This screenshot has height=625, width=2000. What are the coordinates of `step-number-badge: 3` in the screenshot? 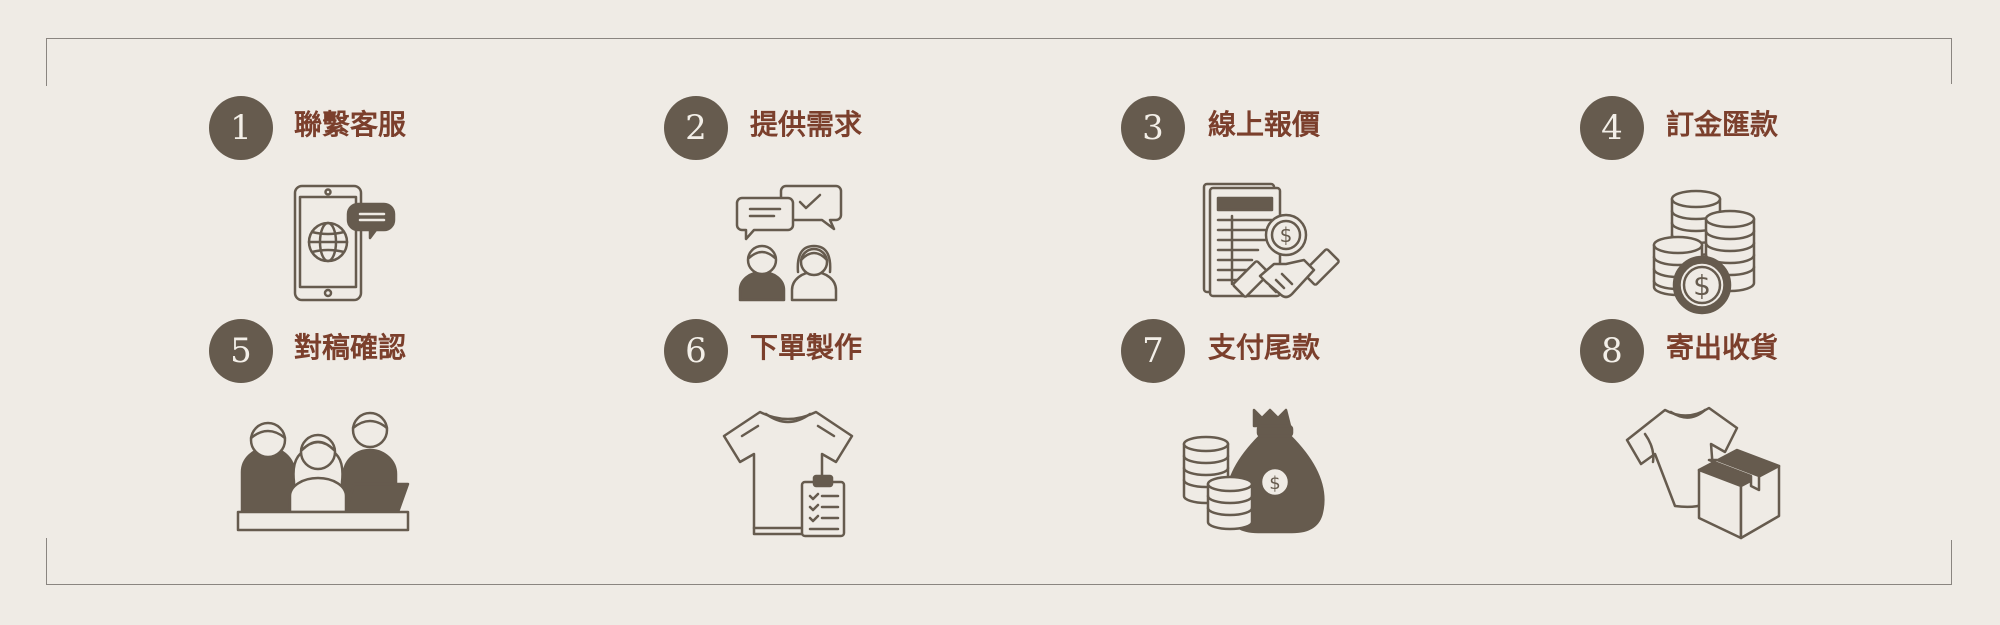 It's located at (1153, 128).